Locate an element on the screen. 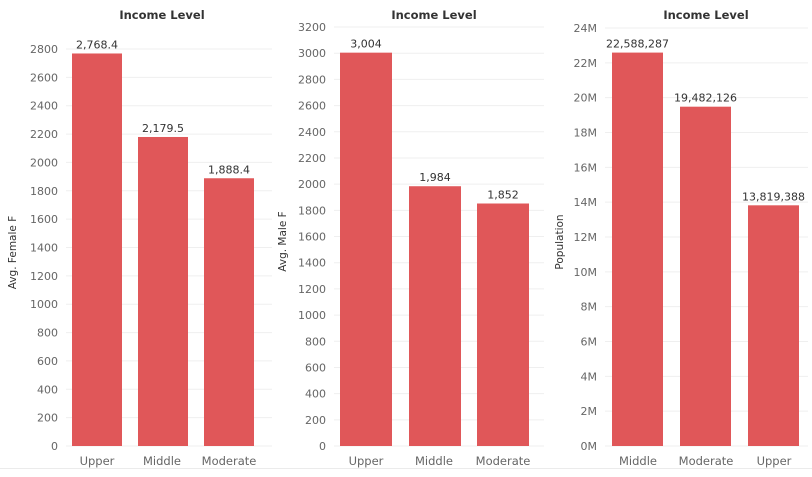 This screenshot has width=812, height=477. y-tick-label: 16M is located at coordinates (586, 167).